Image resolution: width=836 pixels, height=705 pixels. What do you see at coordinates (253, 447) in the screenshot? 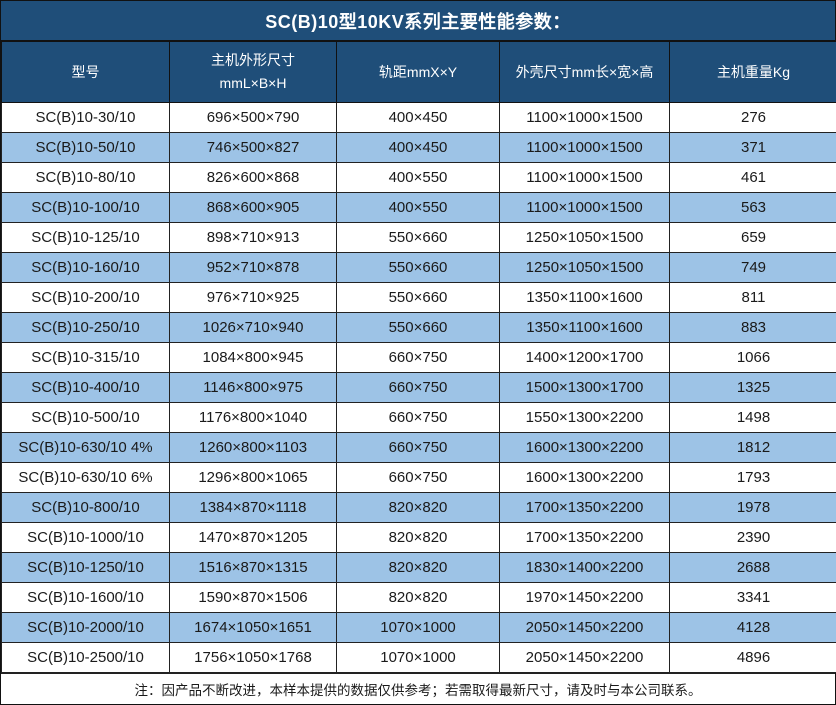
I see `cell-main-dimensions: 1260×800×1103` at bounding box center [253, 447].